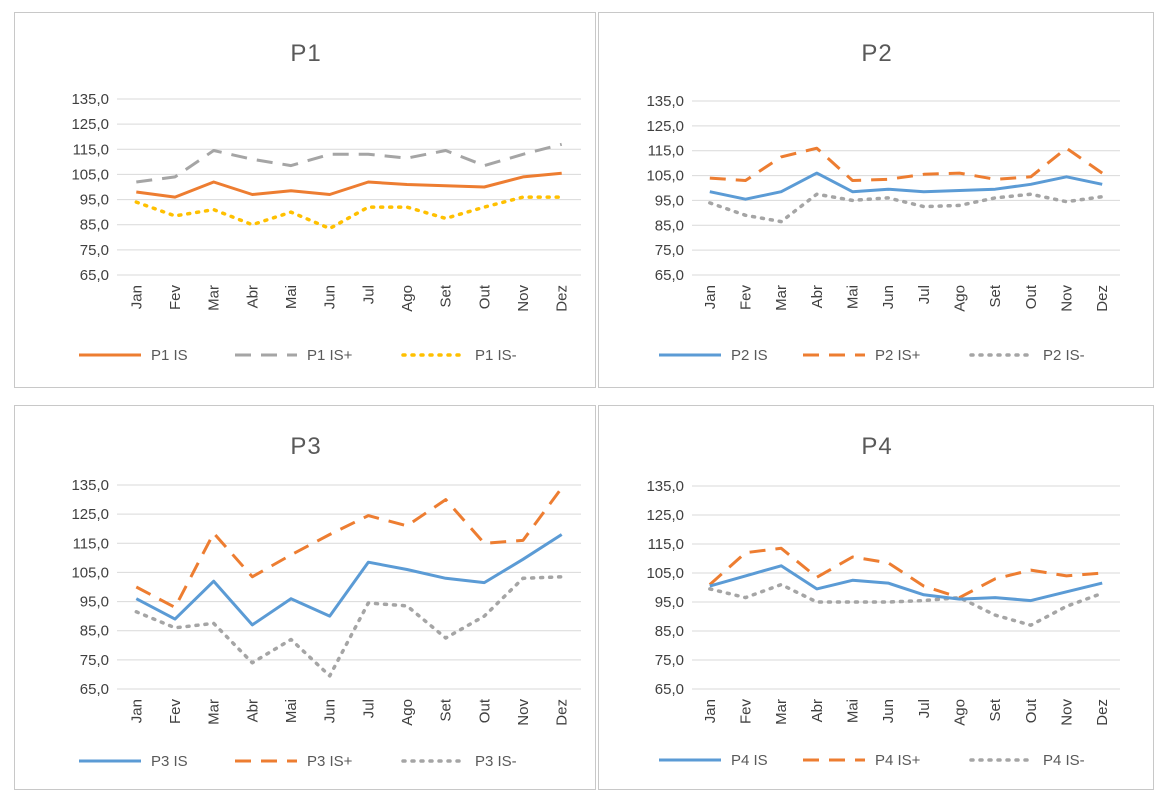 Image resolution: width=1168 pixels, height=806 pixels. Describe the element at coordinates (665, 515) in the screenshot. I see `chart-p4-ytick-label: 125,0` at that location.